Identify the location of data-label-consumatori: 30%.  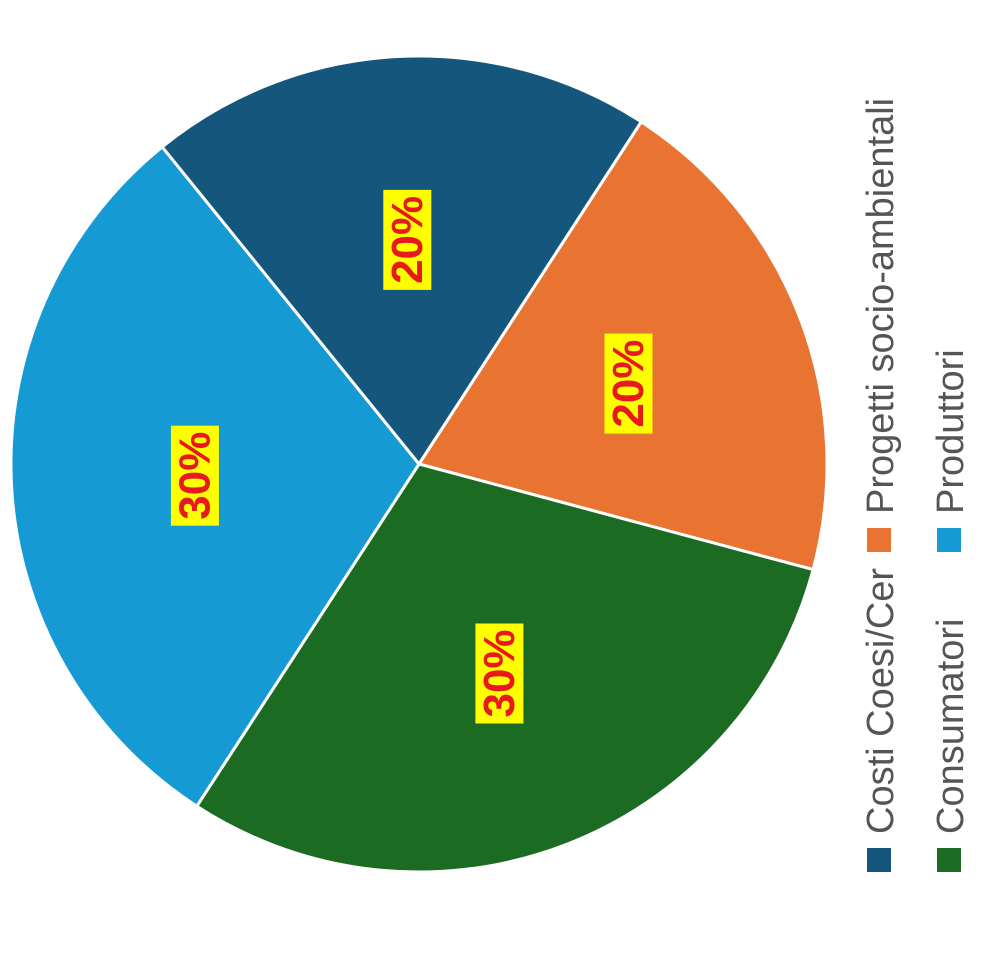
(499, 673).